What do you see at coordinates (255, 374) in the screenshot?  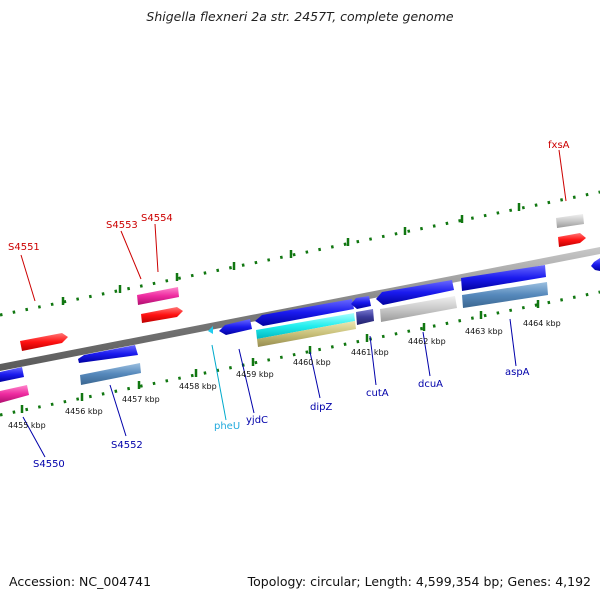 I see `kbp-label: 4459 kbp` at bounding box center [255, 374].